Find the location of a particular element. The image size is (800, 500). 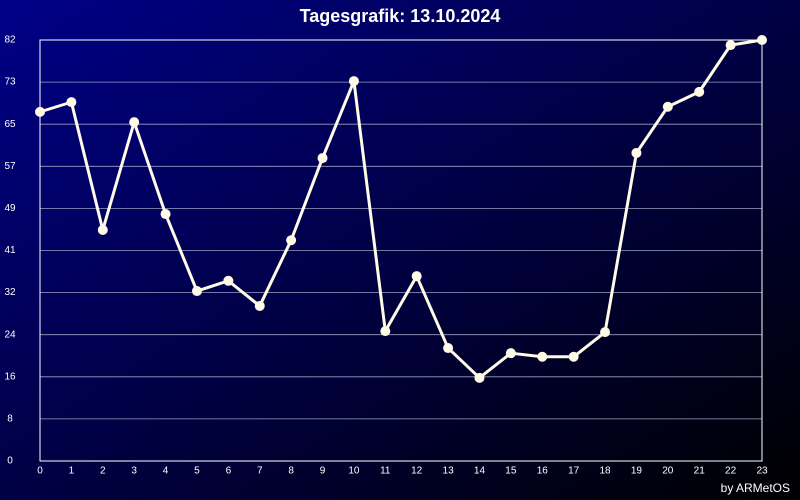

x-tick-label: 10 is located at coordinates (354, 471).